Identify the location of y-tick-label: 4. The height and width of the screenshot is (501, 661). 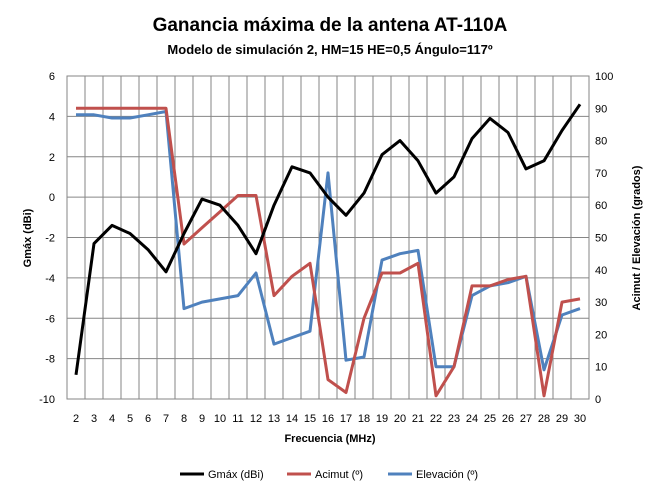
(52, 117).